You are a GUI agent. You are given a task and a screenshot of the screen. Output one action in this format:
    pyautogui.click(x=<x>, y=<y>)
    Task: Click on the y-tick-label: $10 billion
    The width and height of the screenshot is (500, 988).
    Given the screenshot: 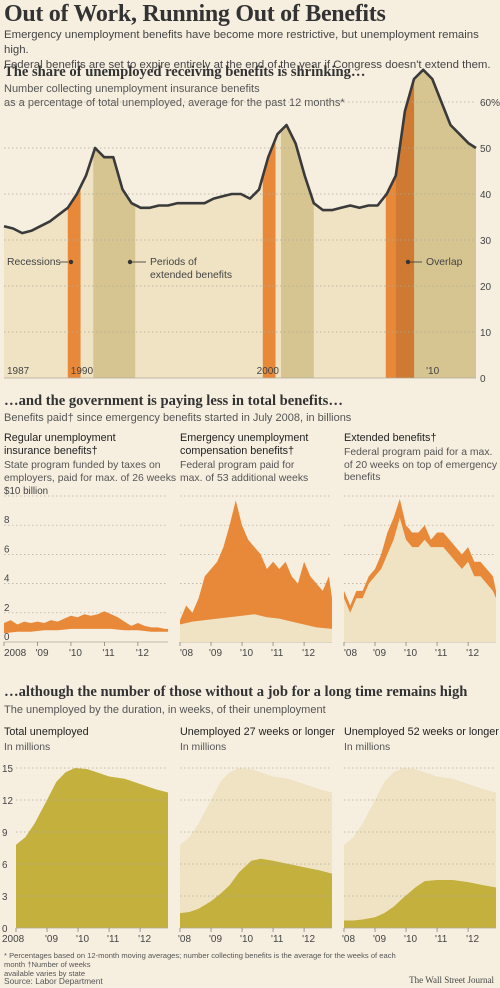 What is the action you would take?
    pyautogui.click(x=26, y=491)
    